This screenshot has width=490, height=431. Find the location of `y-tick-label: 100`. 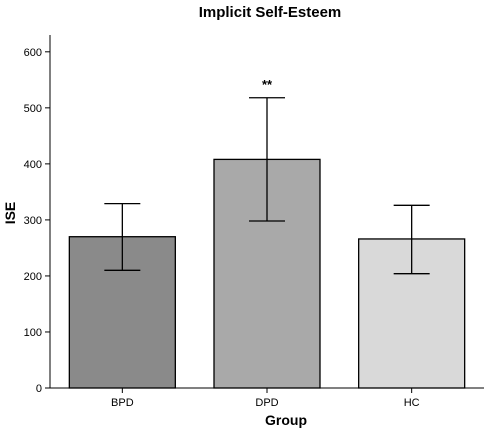

y-tick-label: 100 is located at coordinates (33, 333).